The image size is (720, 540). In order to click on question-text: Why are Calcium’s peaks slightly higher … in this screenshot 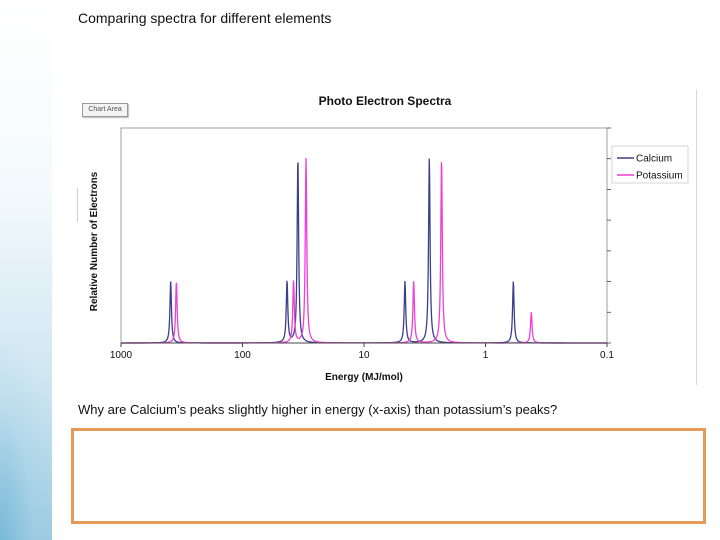, I will do `click(318, 409)`.